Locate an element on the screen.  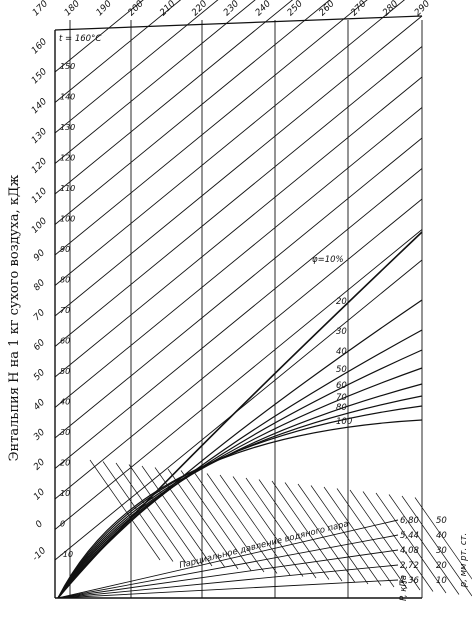
rh-curve-label: 50 is located at coordinates (341, 370).